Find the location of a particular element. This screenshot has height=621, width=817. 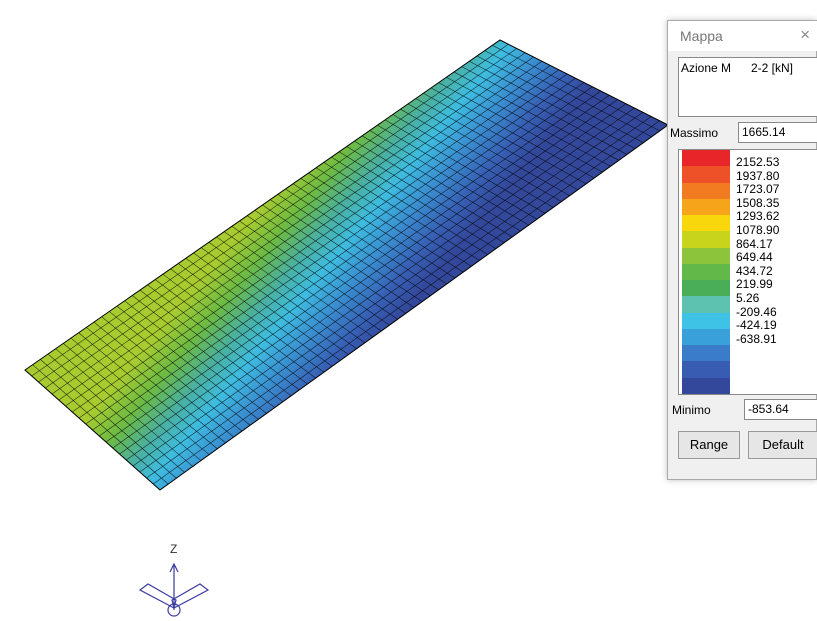

legend-value: 649.44 is located at coordinates (754, 257).